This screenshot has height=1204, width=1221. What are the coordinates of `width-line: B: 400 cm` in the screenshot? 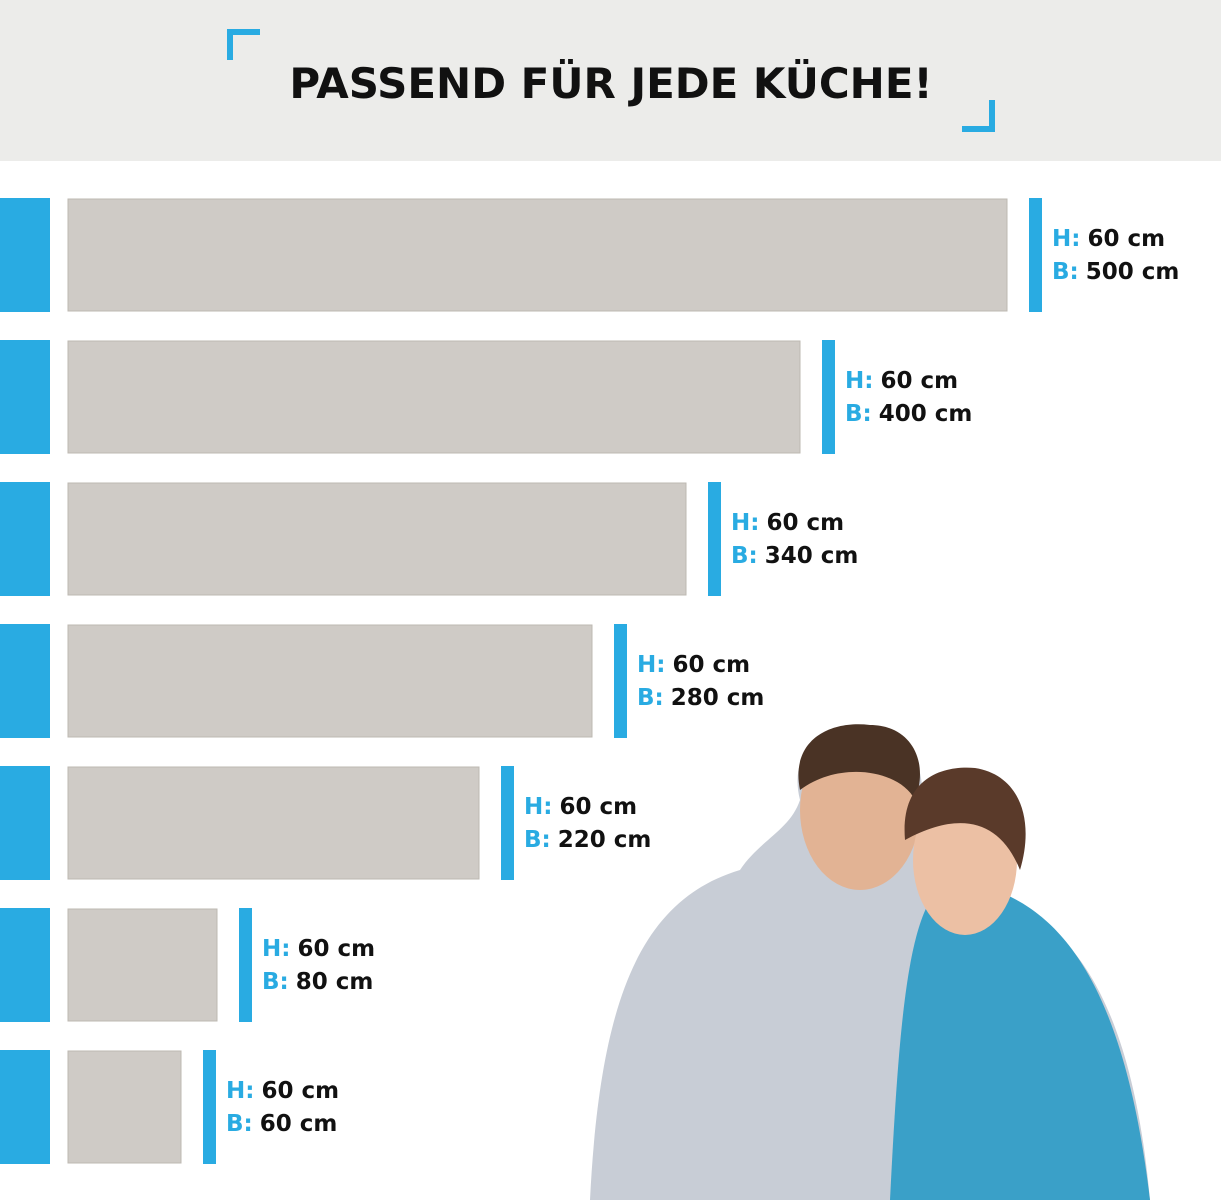 It's located at (908, 414).